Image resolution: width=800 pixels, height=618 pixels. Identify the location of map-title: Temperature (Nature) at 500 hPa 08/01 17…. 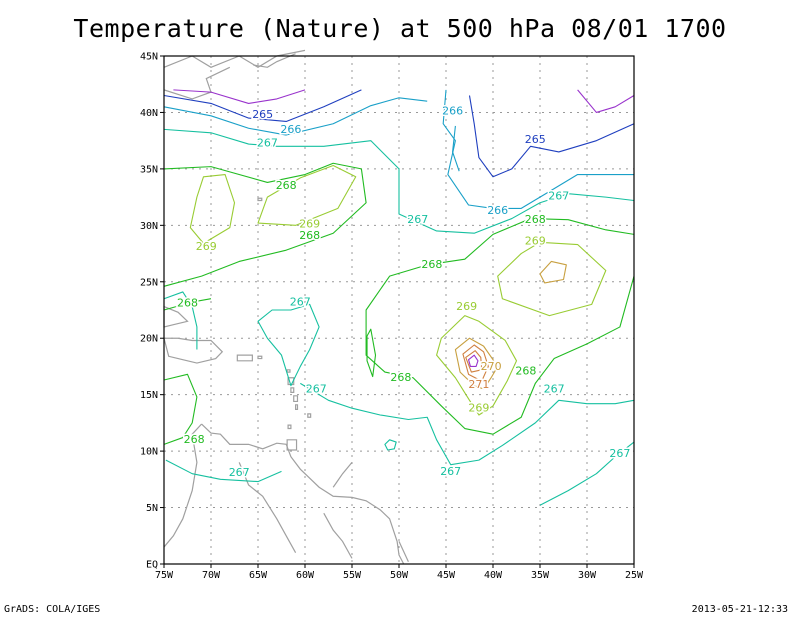
(400, 28).